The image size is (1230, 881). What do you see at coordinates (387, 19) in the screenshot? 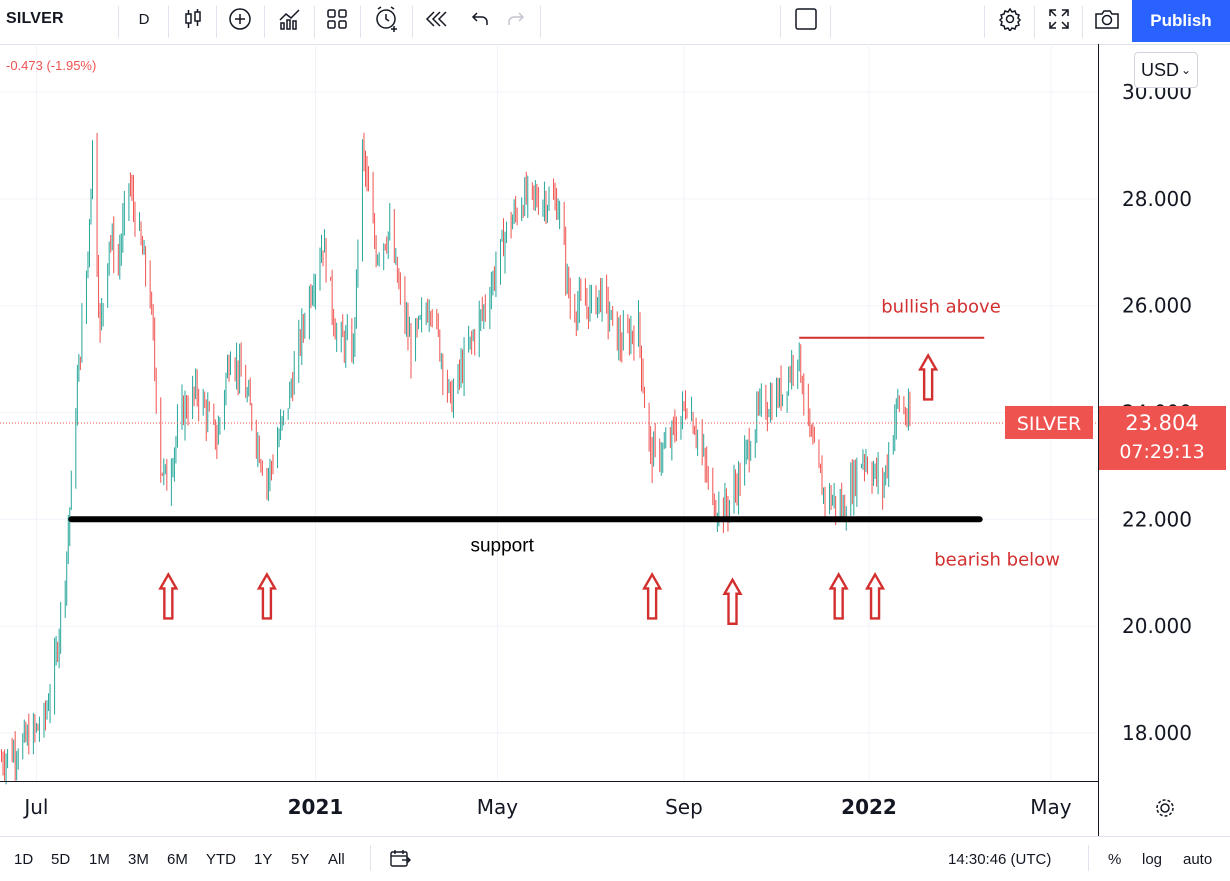
I see `alert-icon` at bounding box center [387, 19].